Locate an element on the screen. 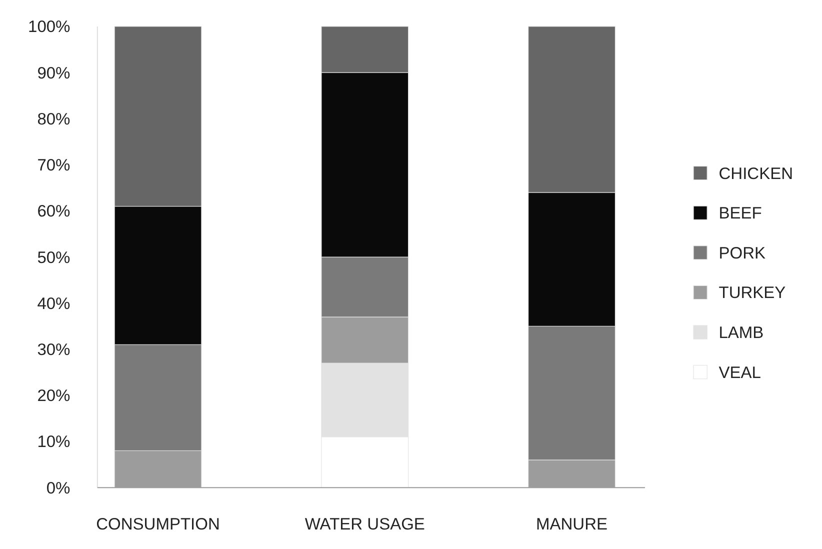  y-tick-label: 70% is located at coordinates (54, 165).